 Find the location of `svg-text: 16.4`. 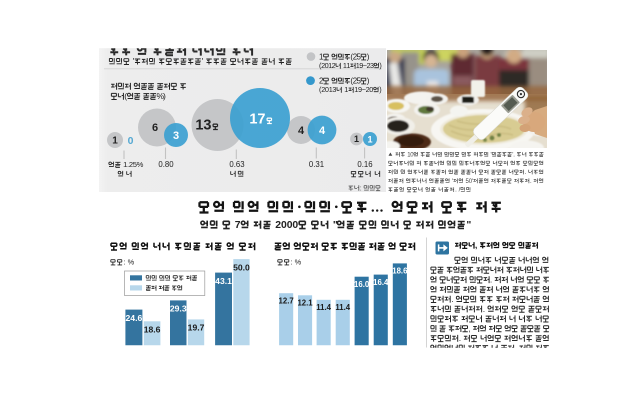

svg-text: 16.4 is located at coordinates (381, 282).